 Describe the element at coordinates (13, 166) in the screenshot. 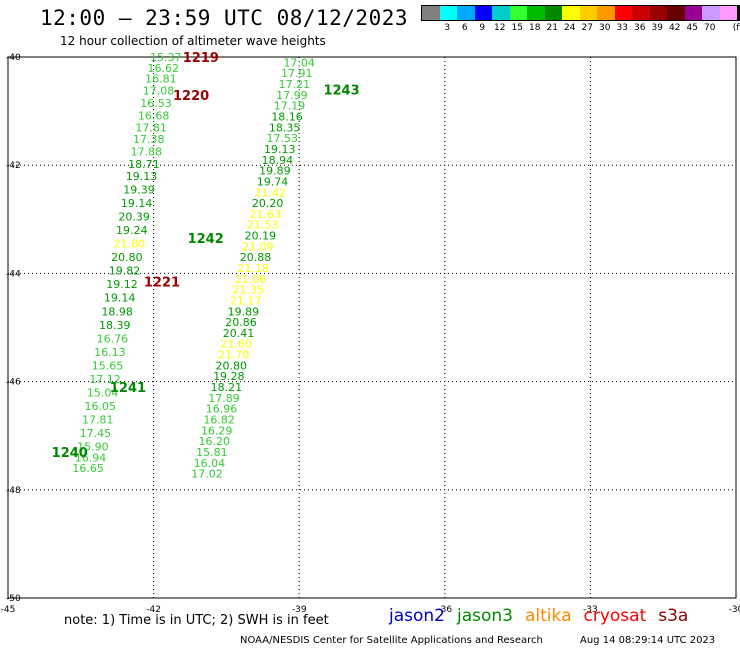

I see `y-tick-label: -42` at that location.